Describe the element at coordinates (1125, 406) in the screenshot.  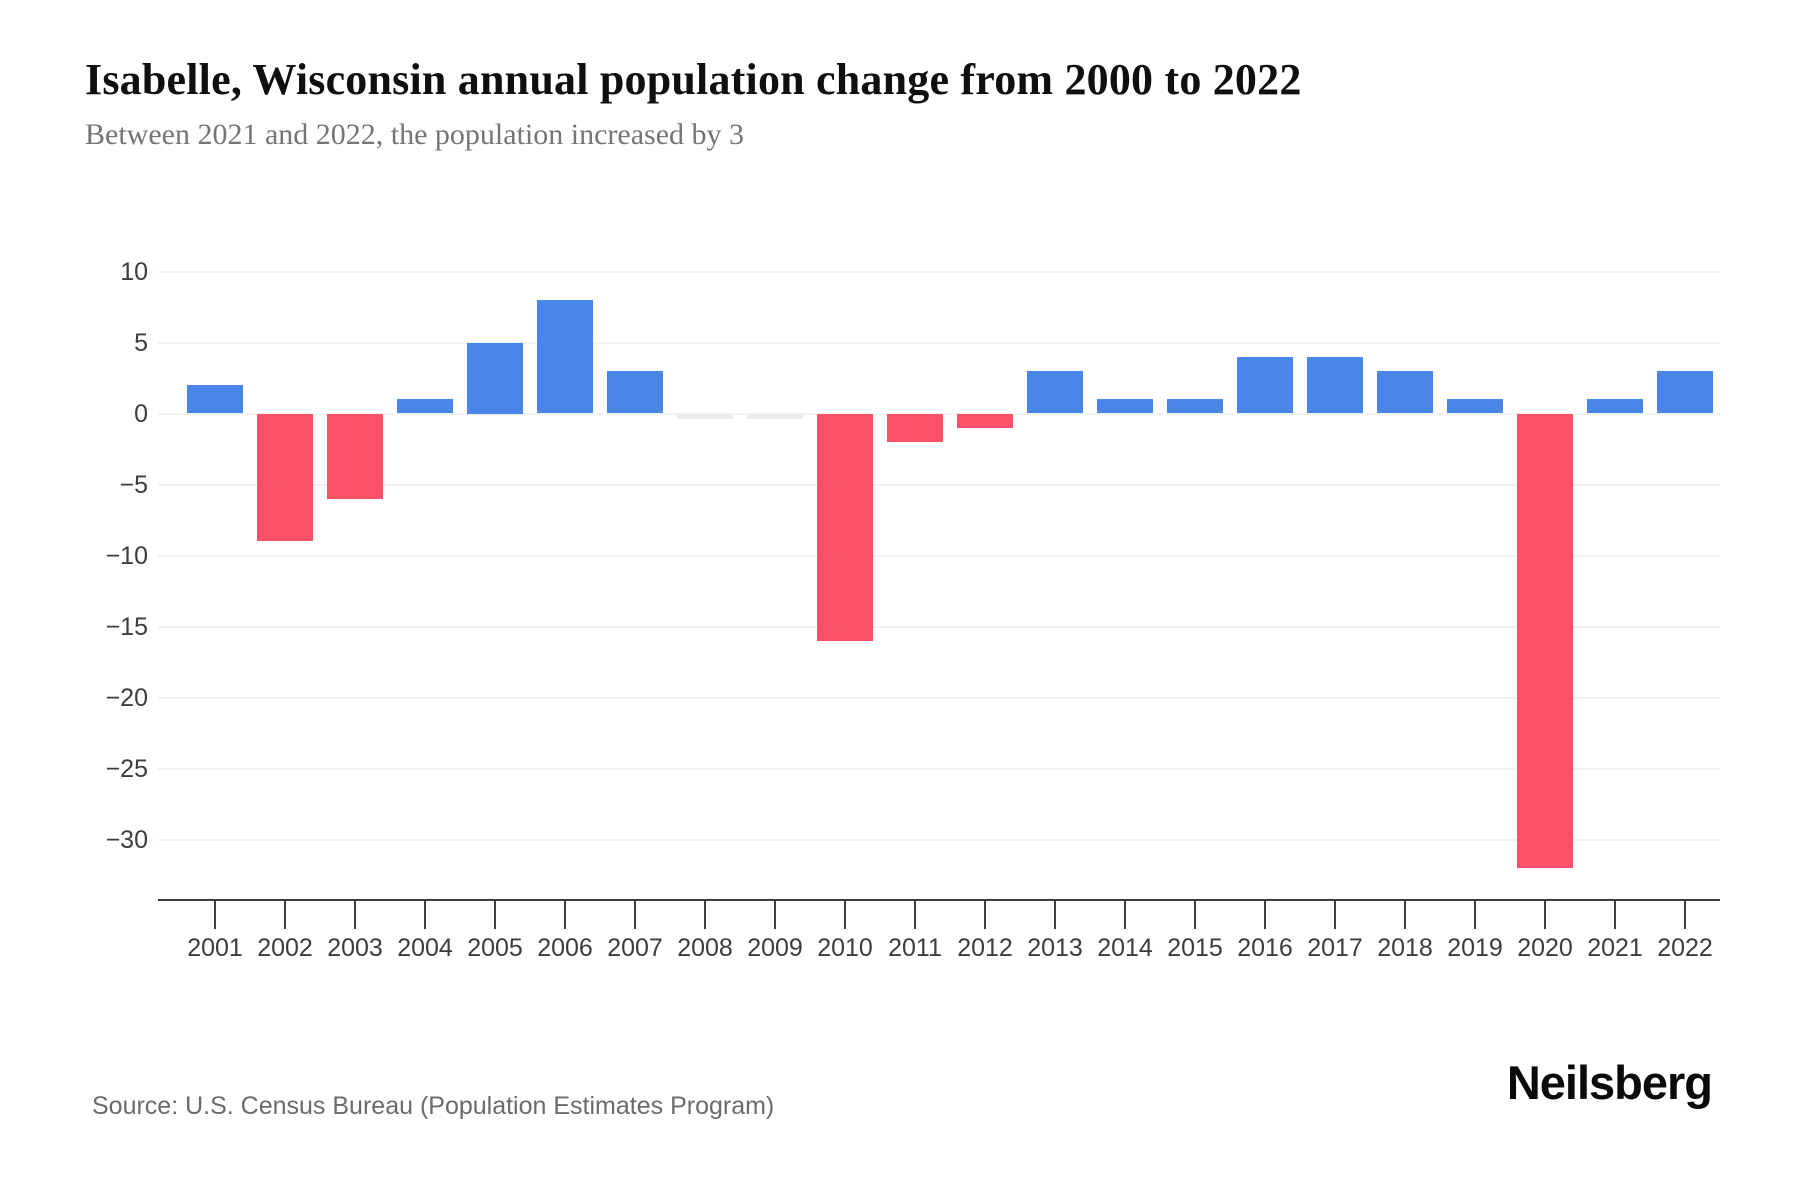
I see `bar-2014` at that location.